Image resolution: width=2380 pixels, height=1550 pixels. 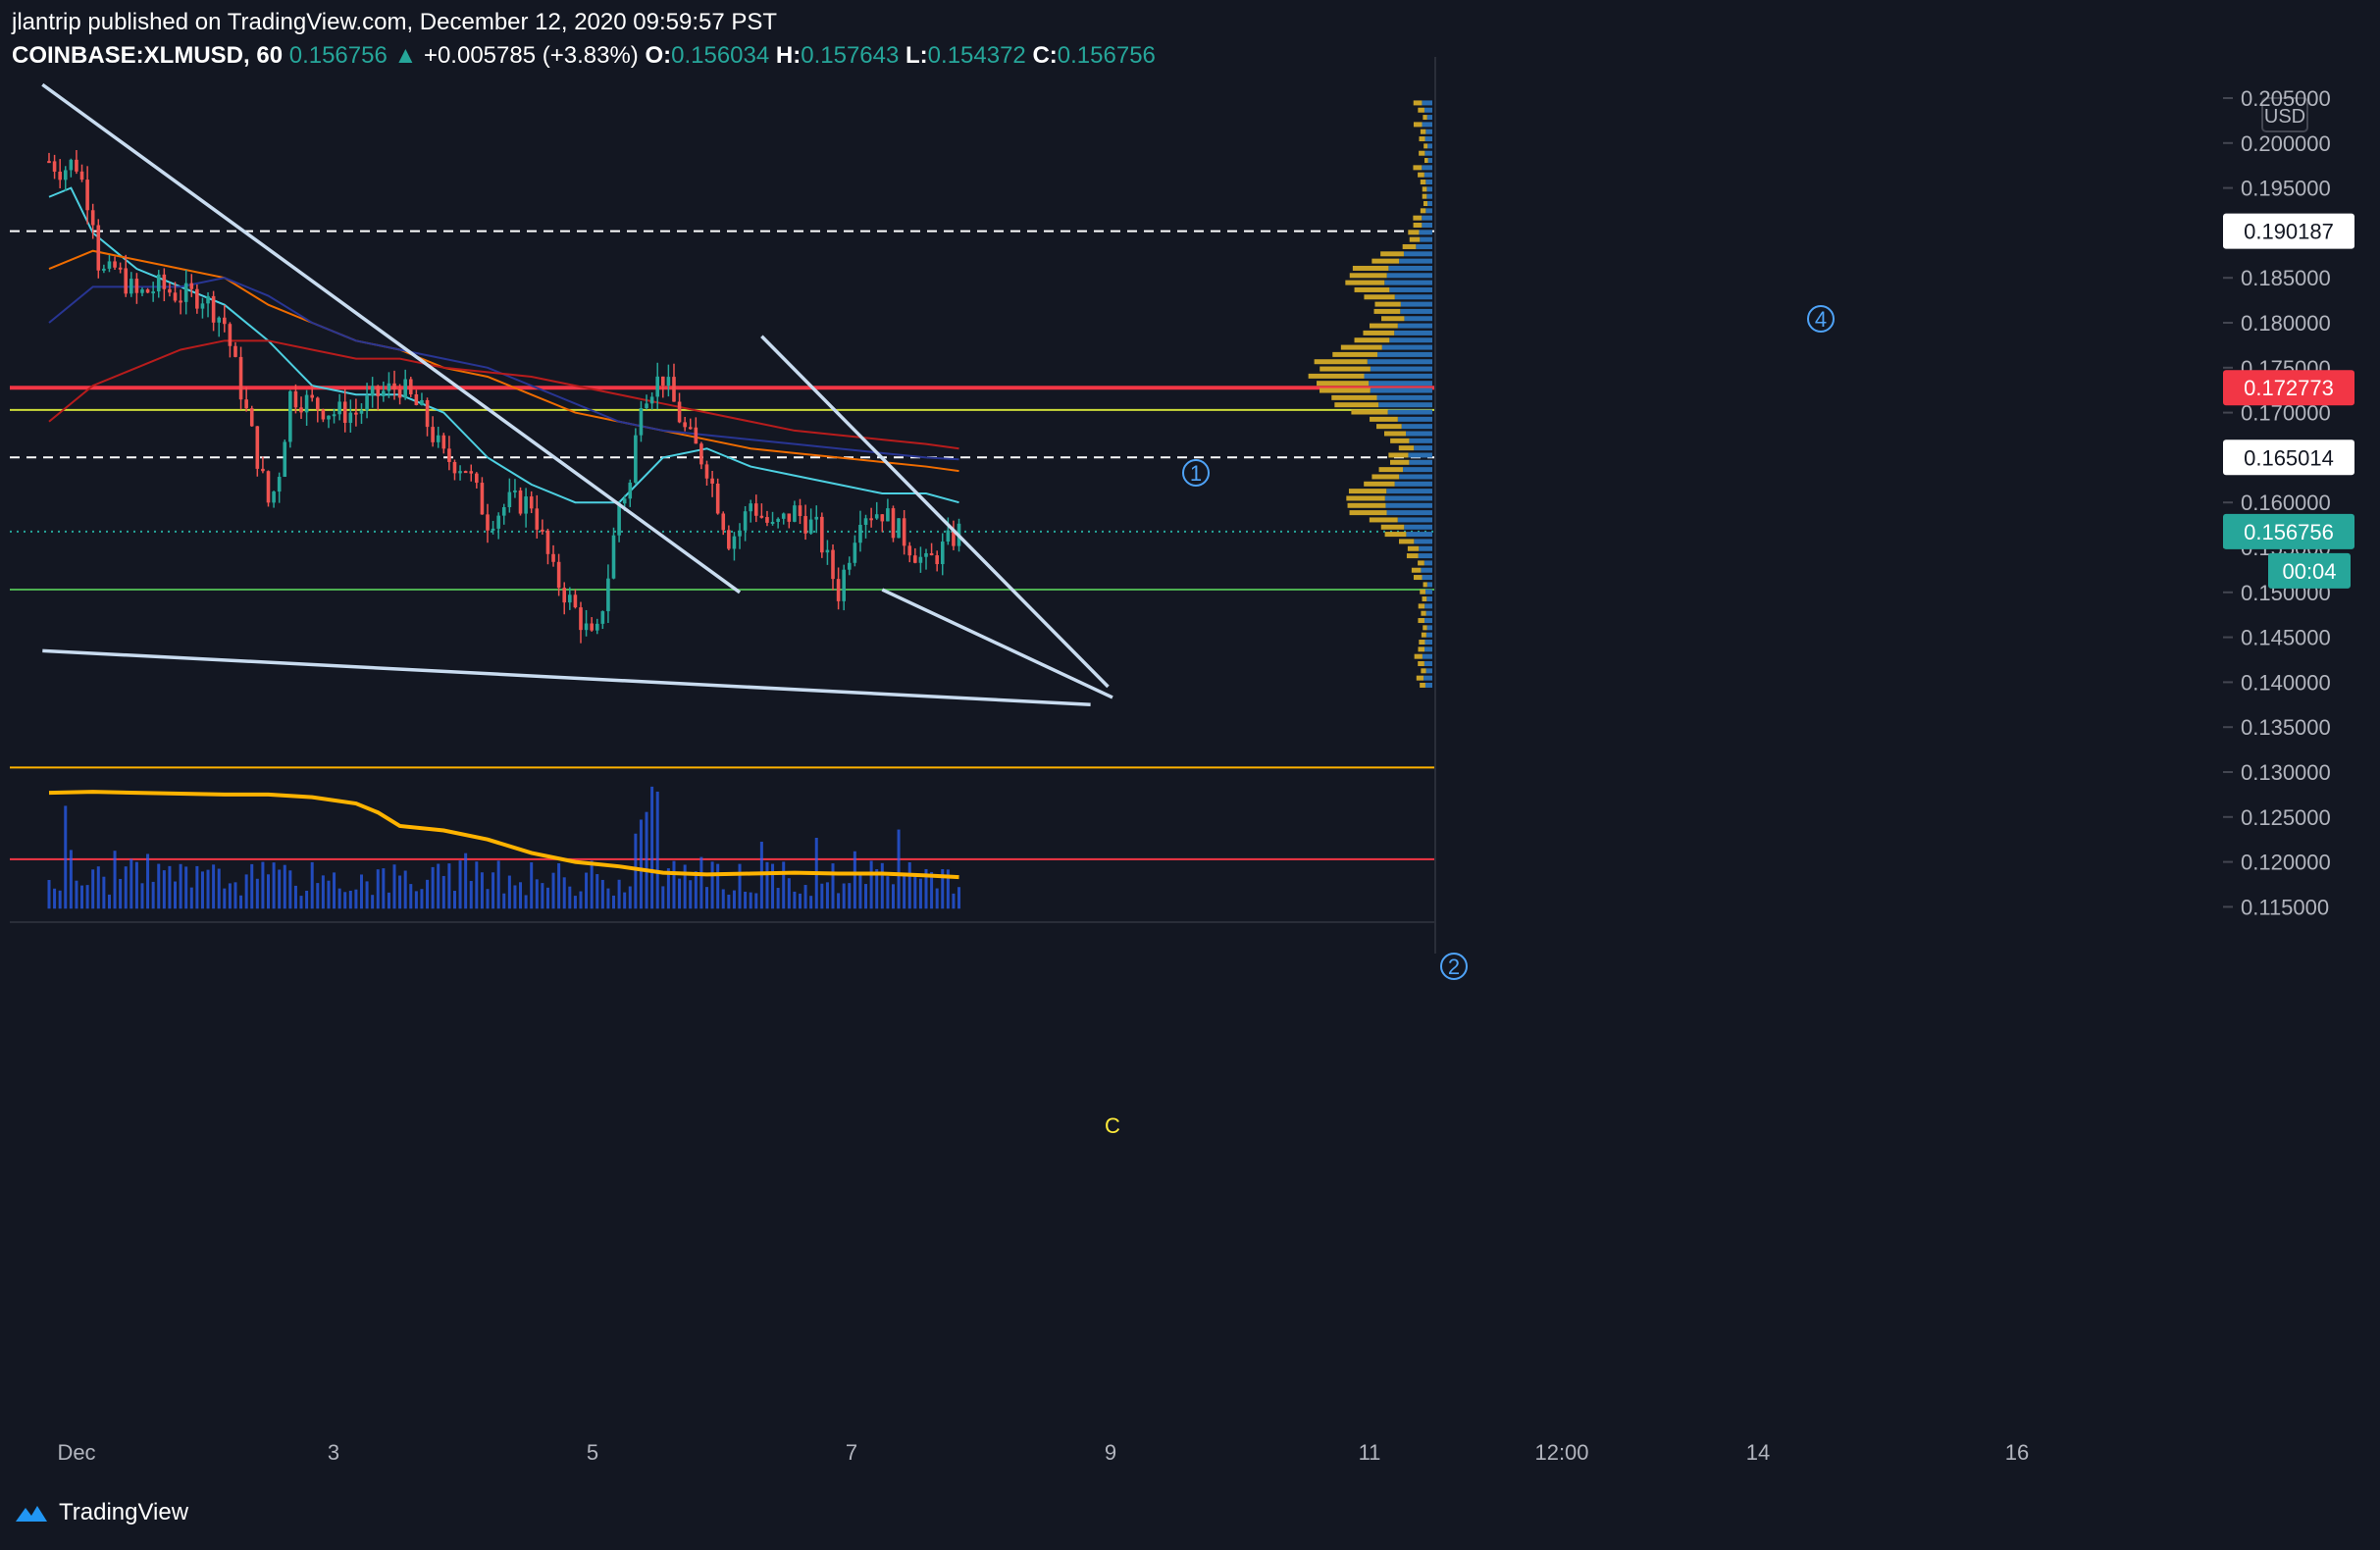 I want to click on wave-label-circle, so click(x=1196, y=473).